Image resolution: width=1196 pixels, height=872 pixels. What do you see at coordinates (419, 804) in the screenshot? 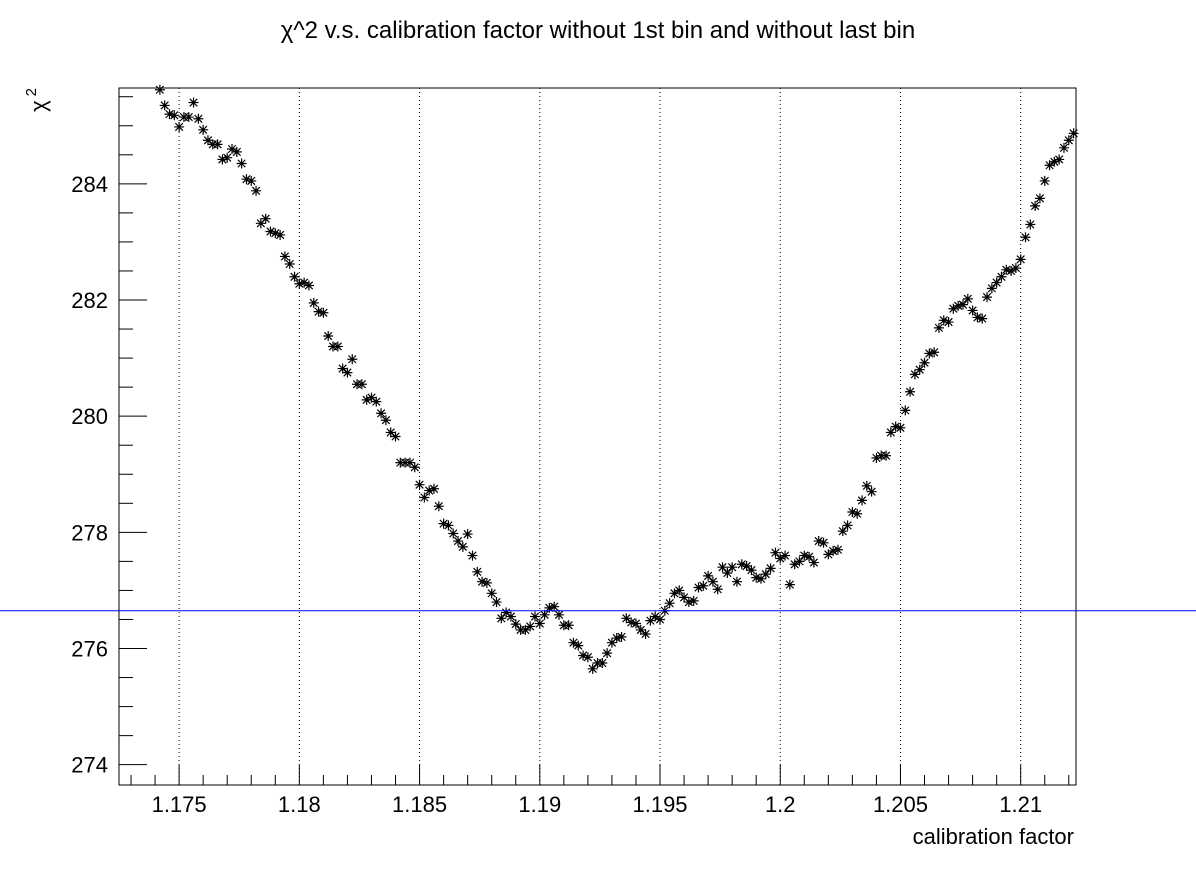
I see `x-tick-label-2: 1.185` at bounding box center [419, 804].